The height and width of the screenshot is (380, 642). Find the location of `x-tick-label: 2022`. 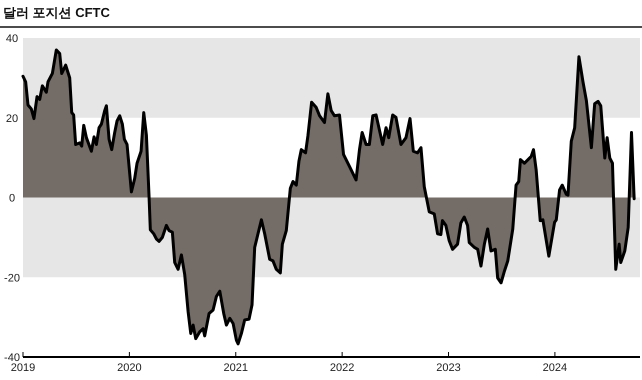

x-tick-label: 2022 is located at coordinates (342, 368).